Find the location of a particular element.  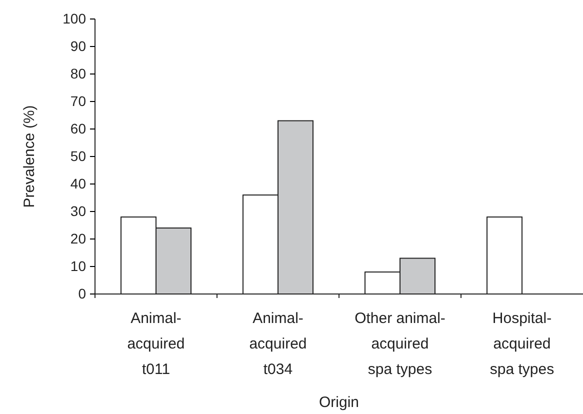

y-tick-label: 0 is located at coordinates (82, 293).